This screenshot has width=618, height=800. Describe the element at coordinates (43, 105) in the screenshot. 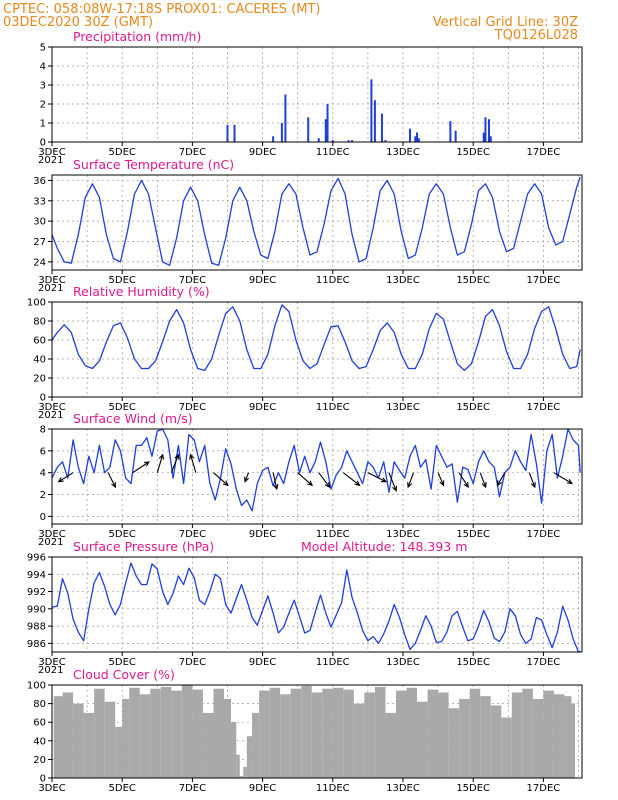

I see `precip-ytick-label: 2` at that location.